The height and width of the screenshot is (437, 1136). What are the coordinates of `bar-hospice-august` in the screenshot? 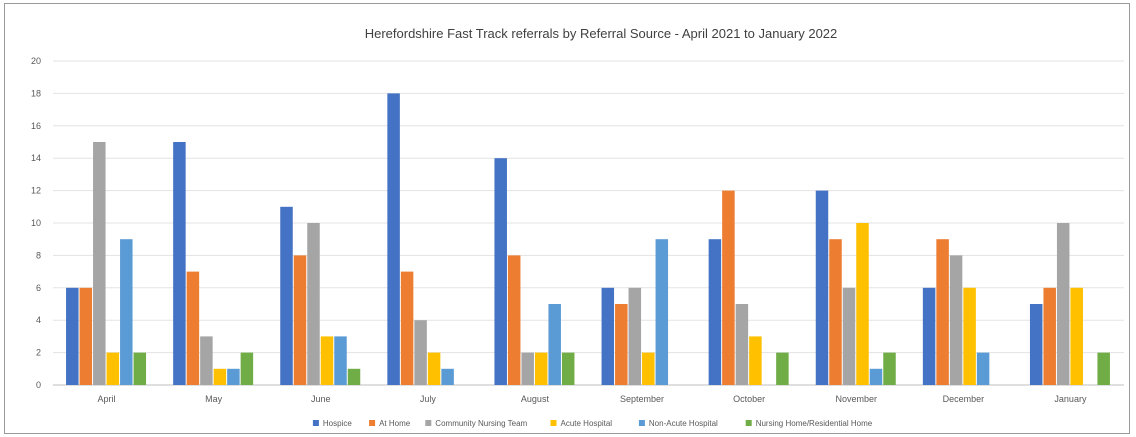 It's located at (500, 271).